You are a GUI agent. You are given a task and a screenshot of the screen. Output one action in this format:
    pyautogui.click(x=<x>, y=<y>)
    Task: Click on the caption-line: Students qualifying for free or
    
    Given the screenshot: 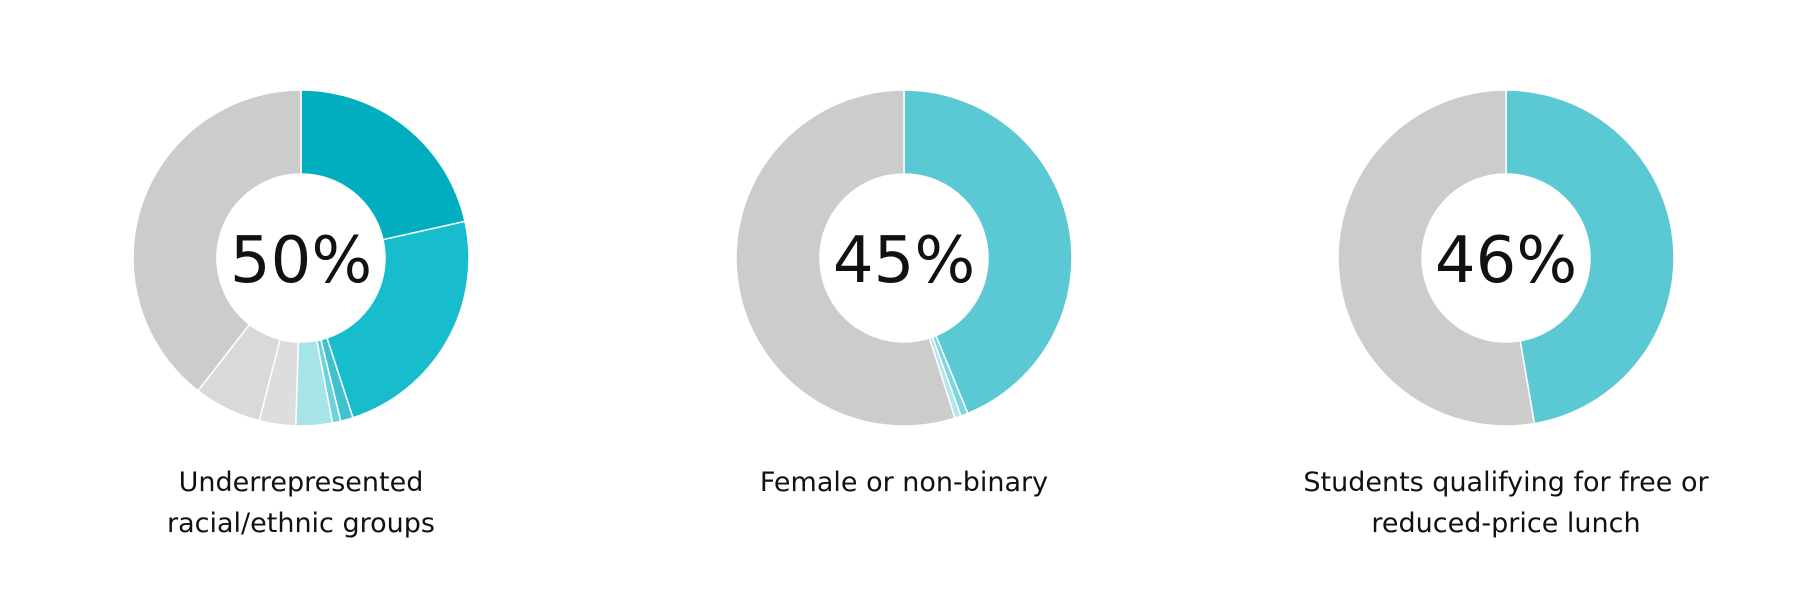 What is the action you would take?
    pyautogui.click(x=1506, y=482)
    